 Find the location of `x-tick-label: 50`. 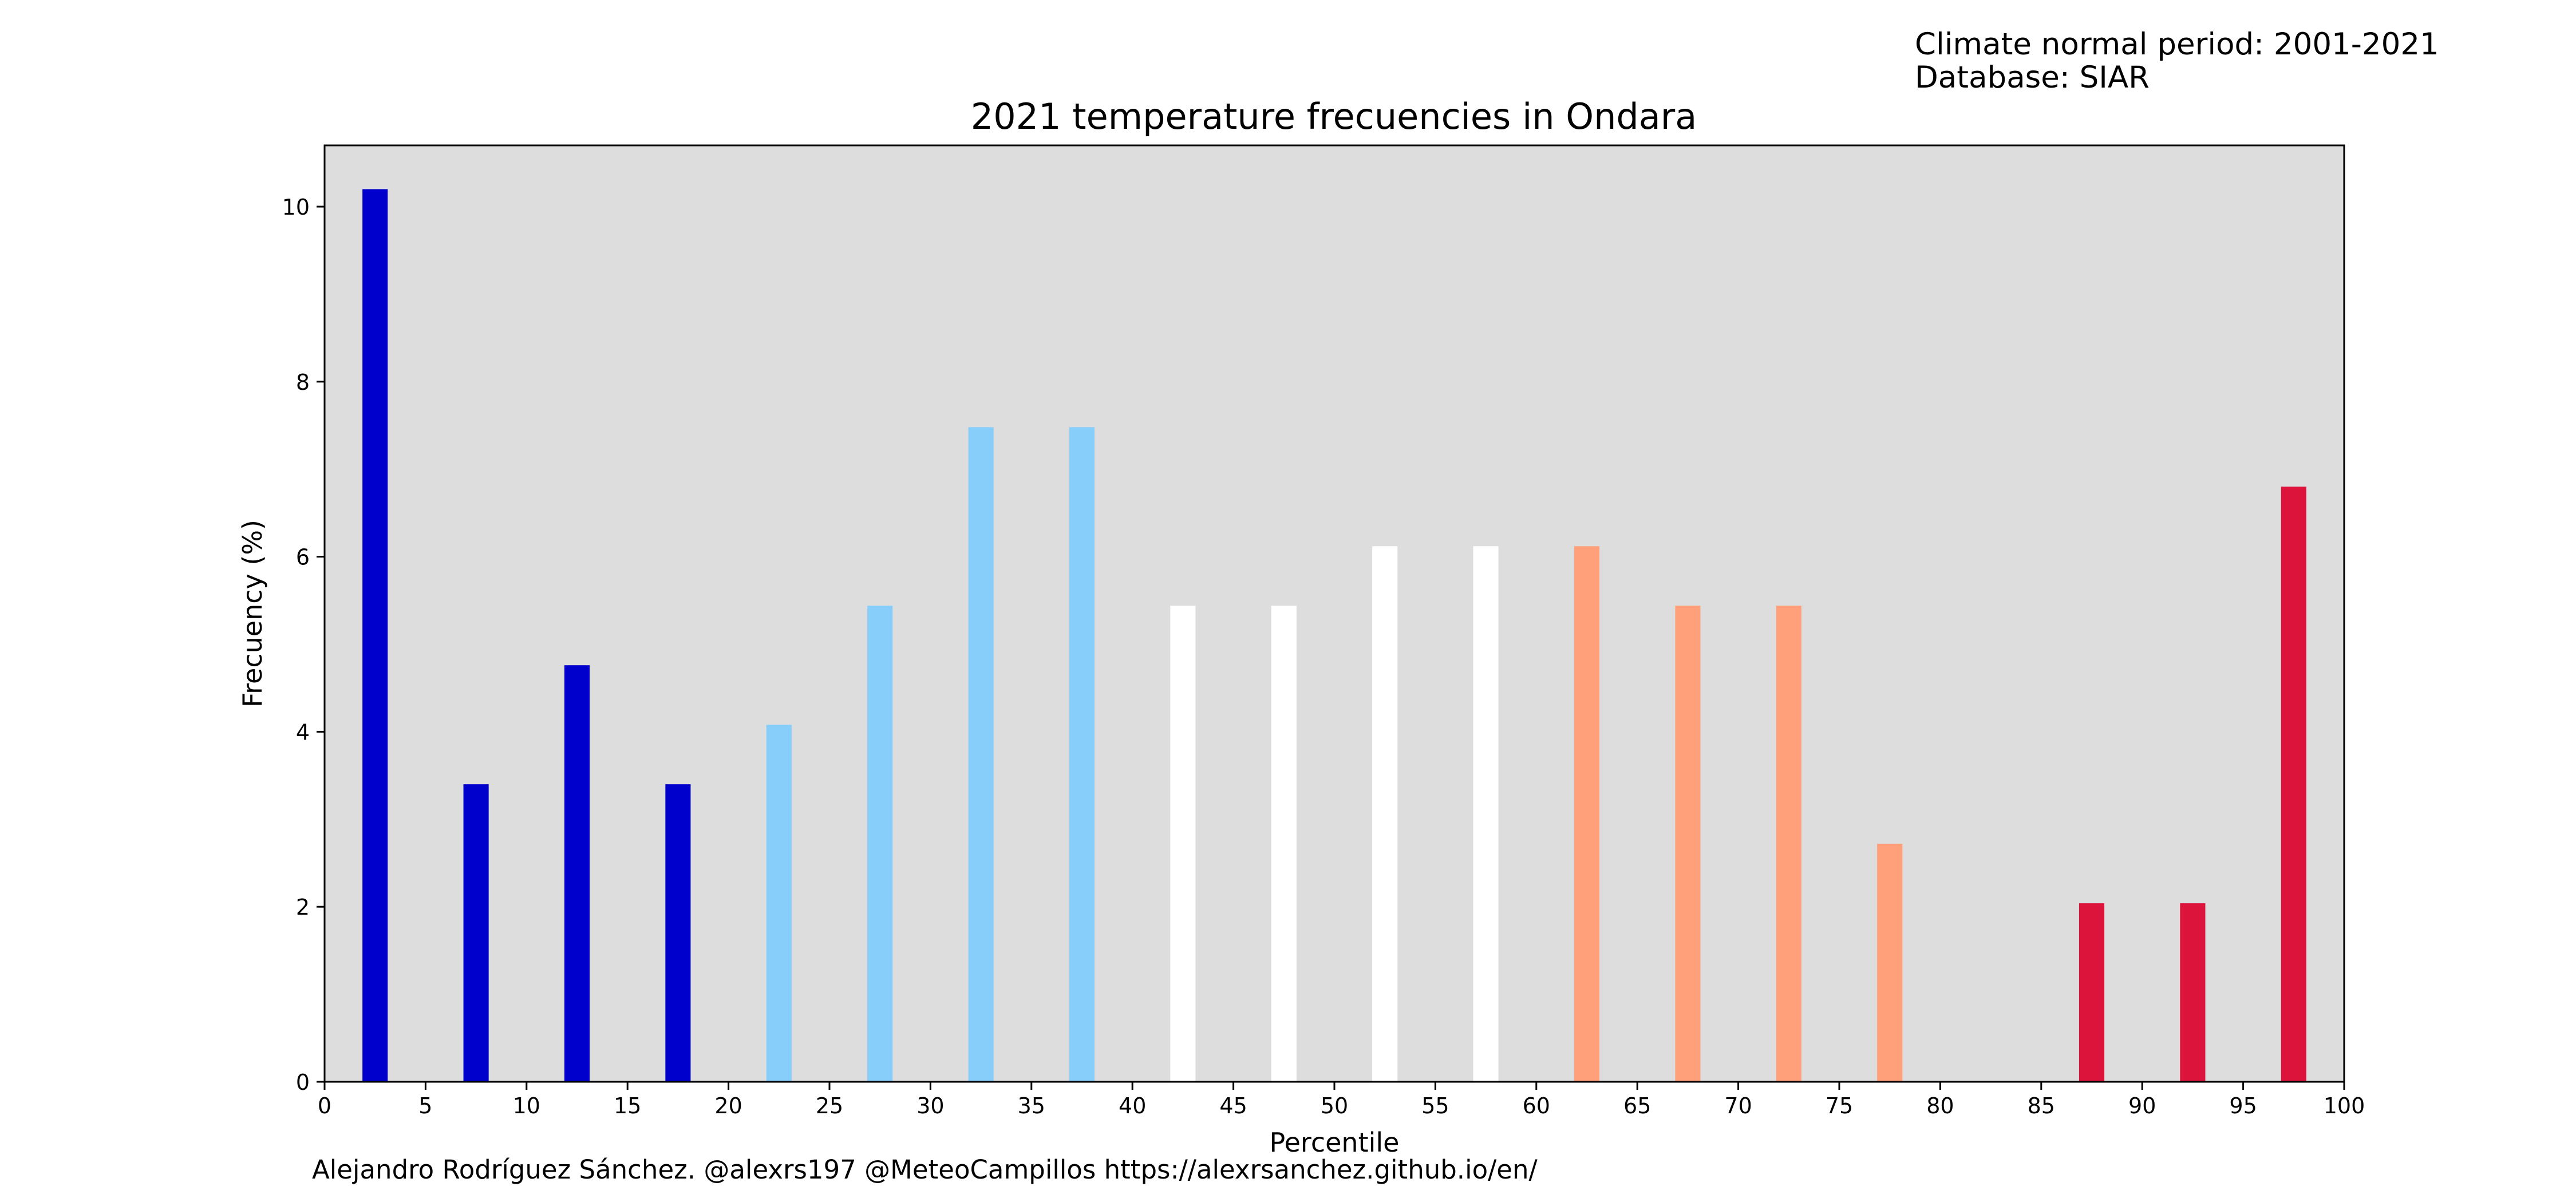

x-tick-label: 50 is located at coordinates (1334, 1106).